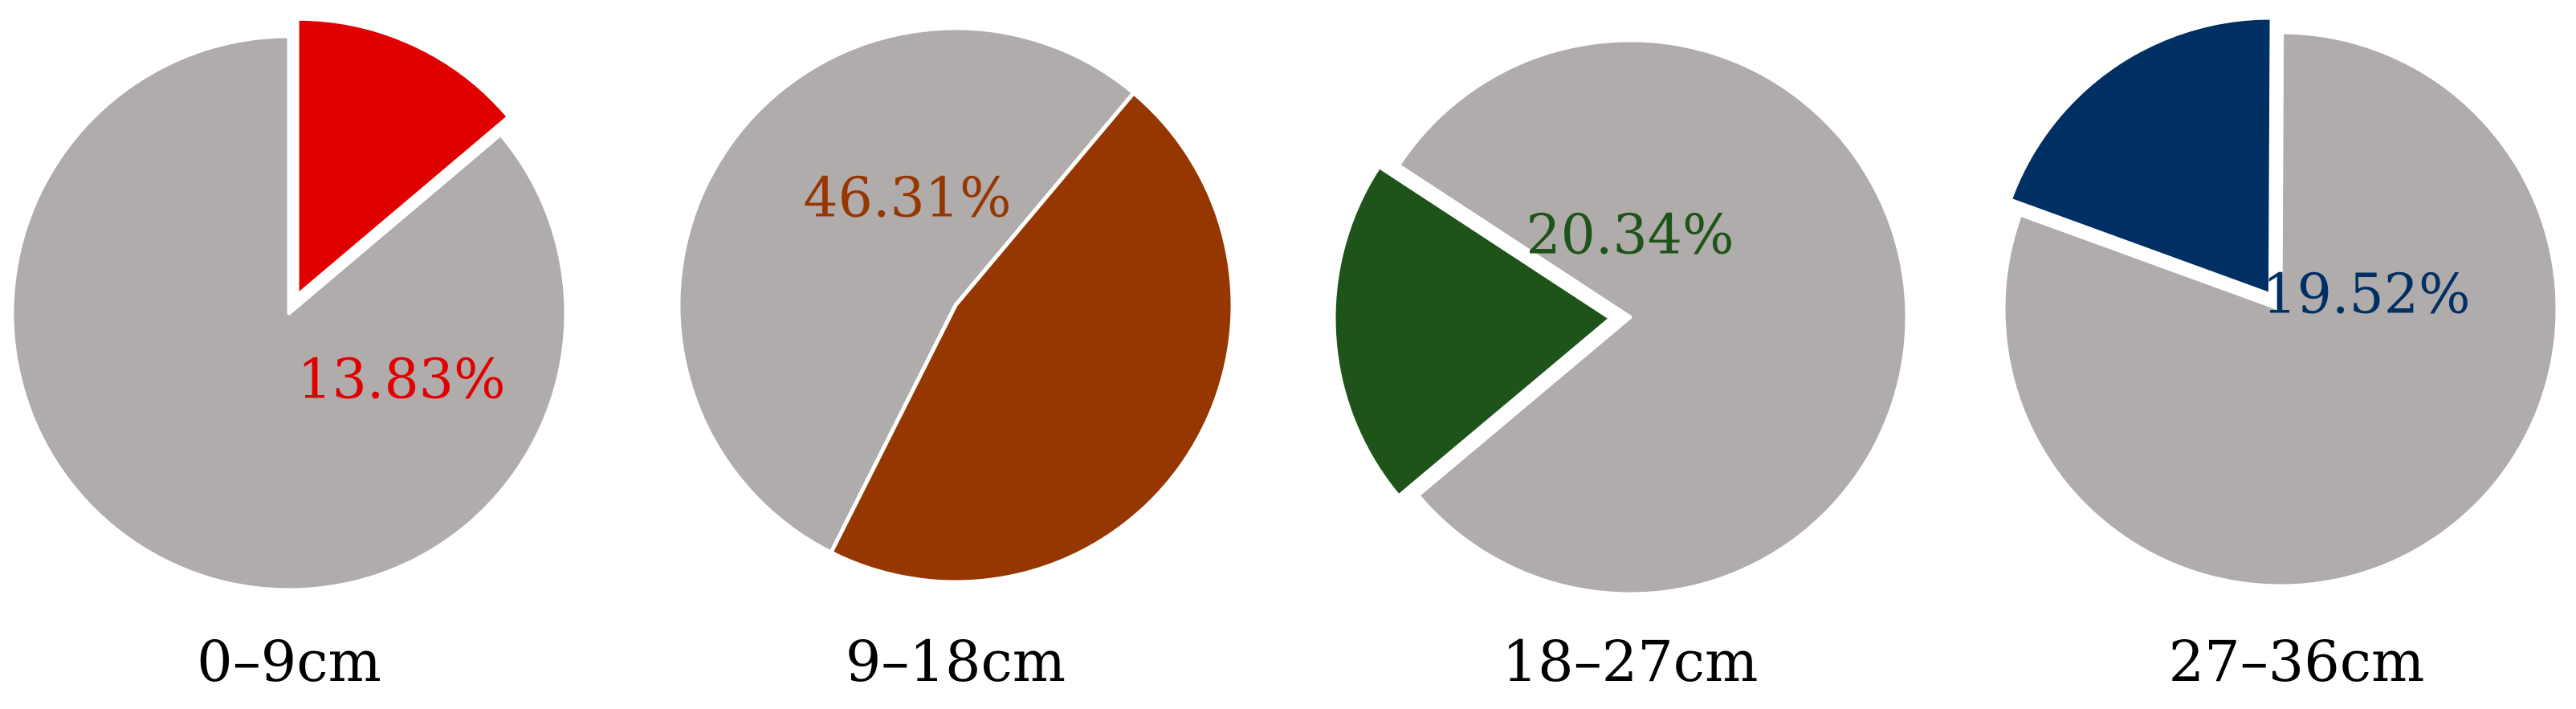 The image size is (2576, 709). Describe the element at coordinates (956, 662) in the screenshot. I see `category-label: 9–18cm` at that location.